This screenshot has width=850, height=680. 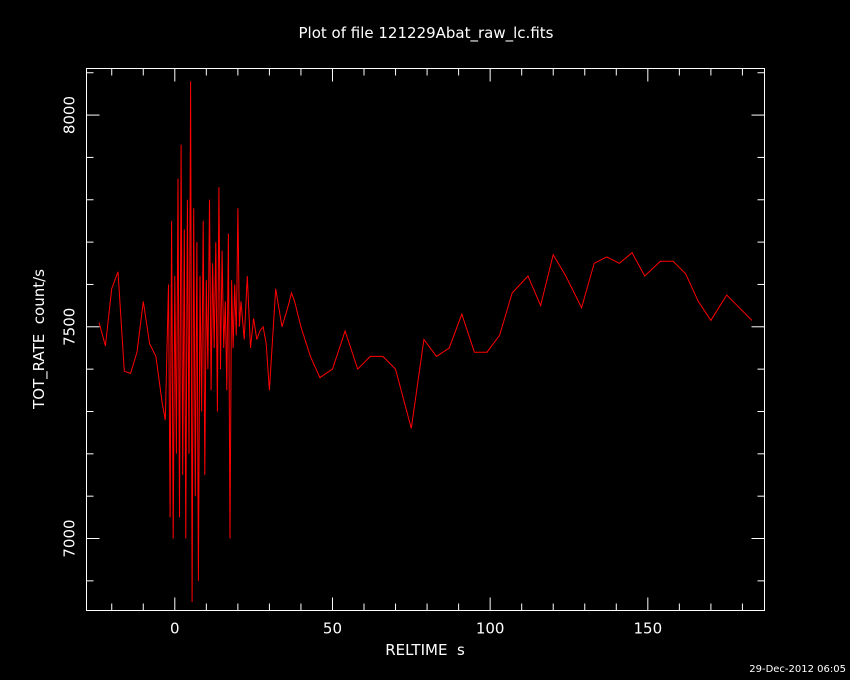 I want to click on y-axis-label: TOT_RATE count/s, so click(x=39, y=339).